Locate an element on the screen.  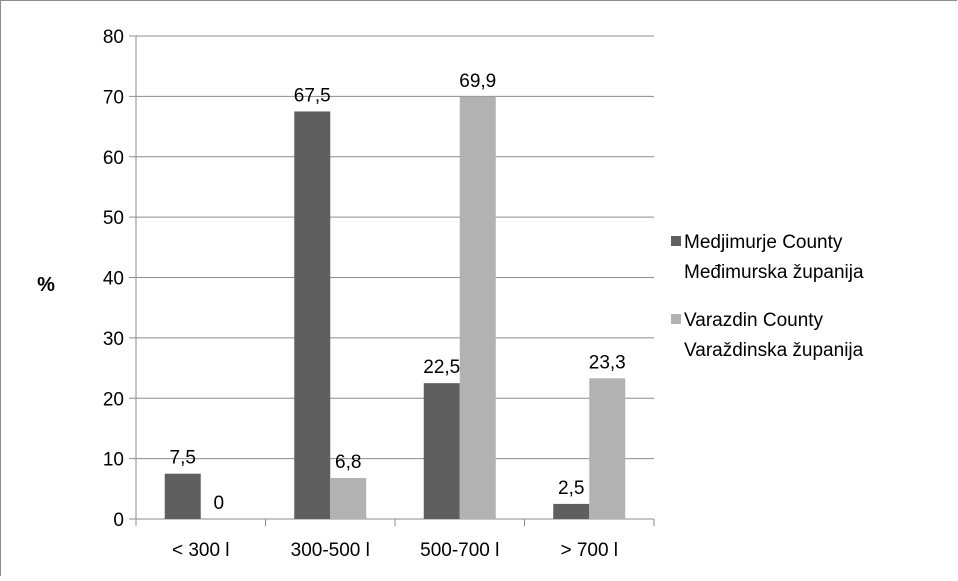
y-tick-label: 20 is located at coordinates (113, 399).